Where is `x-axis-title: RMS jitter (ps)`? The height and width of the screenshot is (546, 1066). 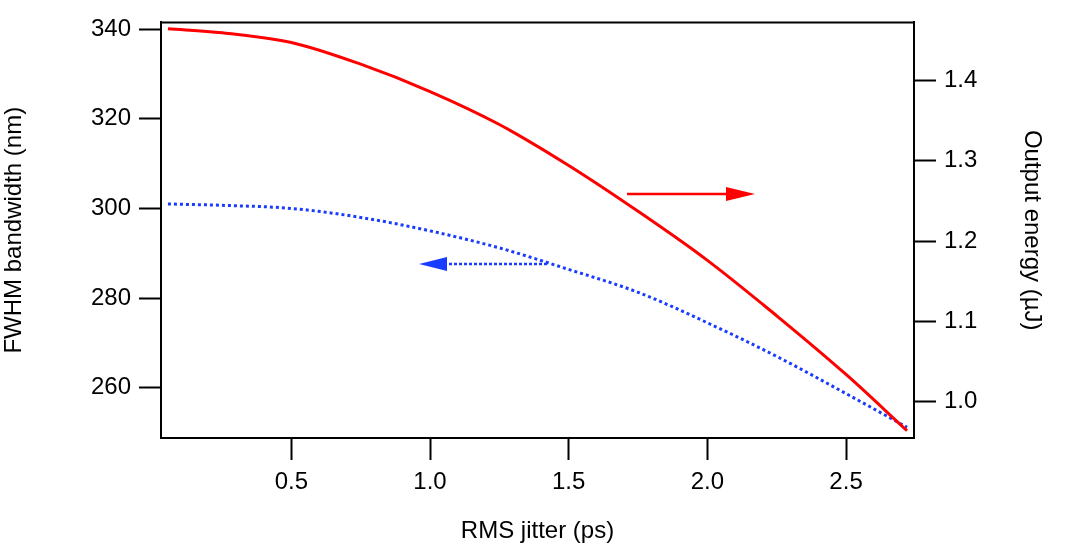 x-axis-title: RMS jitter (ps) is located at coordinates (537, 530).